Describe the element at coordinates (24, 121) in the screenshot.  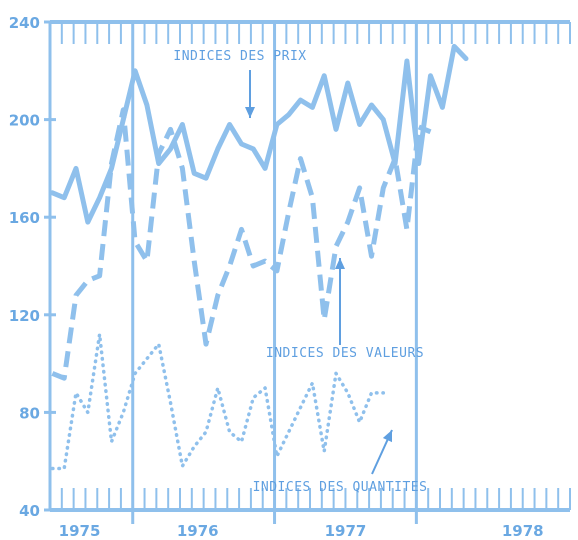
I see `y-tick-label: 200` at that location.